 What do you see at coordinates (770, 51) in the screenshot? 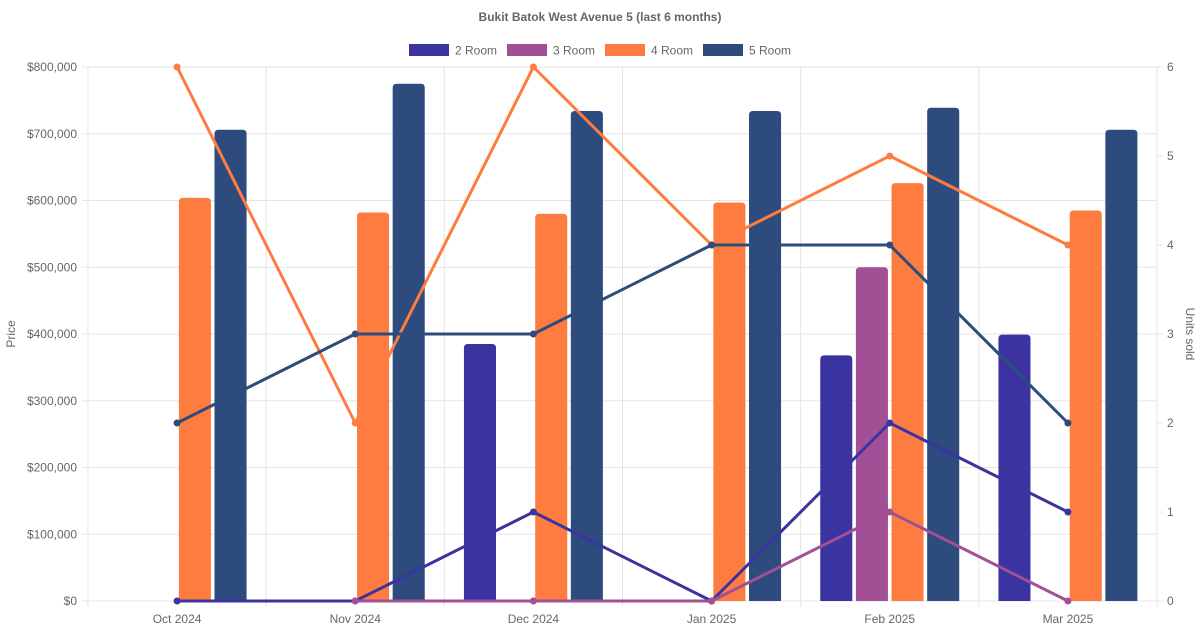
I see `legend-label-5-room: 5 Room` at bounding box center [770, 51].